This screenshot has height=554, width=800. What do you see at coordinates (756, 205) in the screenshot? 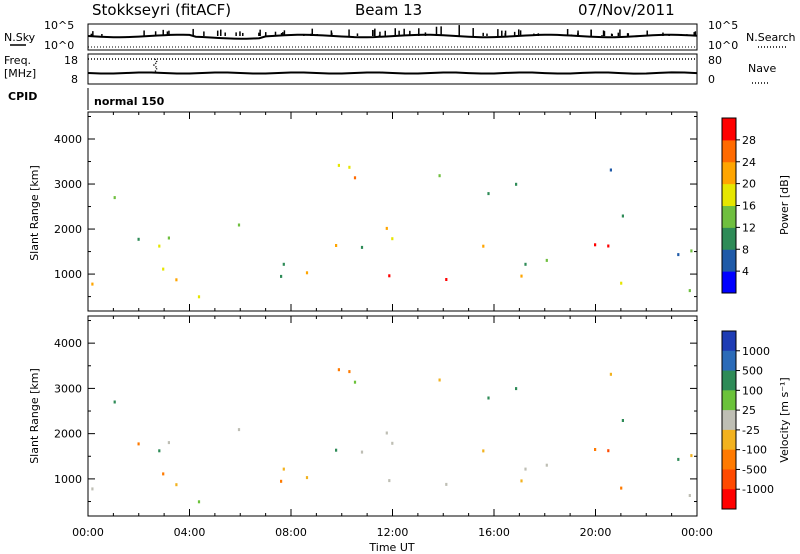
I see `power-colorbar: 4 8 12 16 20 24 28 Power [dB]` at bounding box center [756, 205].